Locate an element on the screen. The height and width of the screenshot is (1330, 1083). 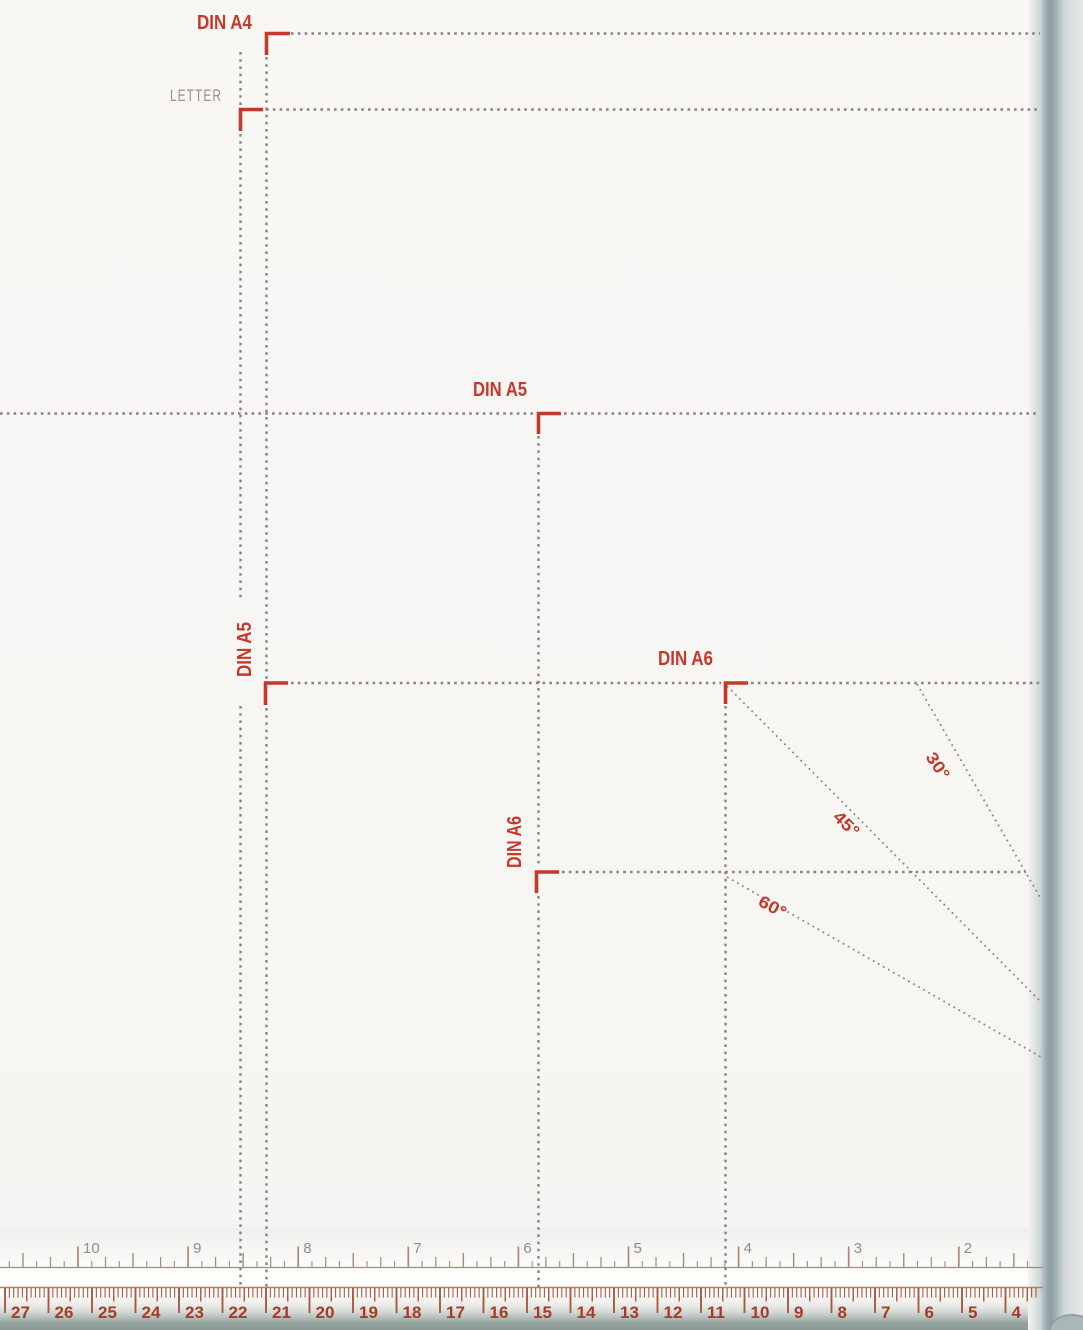
angle-60-line is located at coordinates (884, 967).